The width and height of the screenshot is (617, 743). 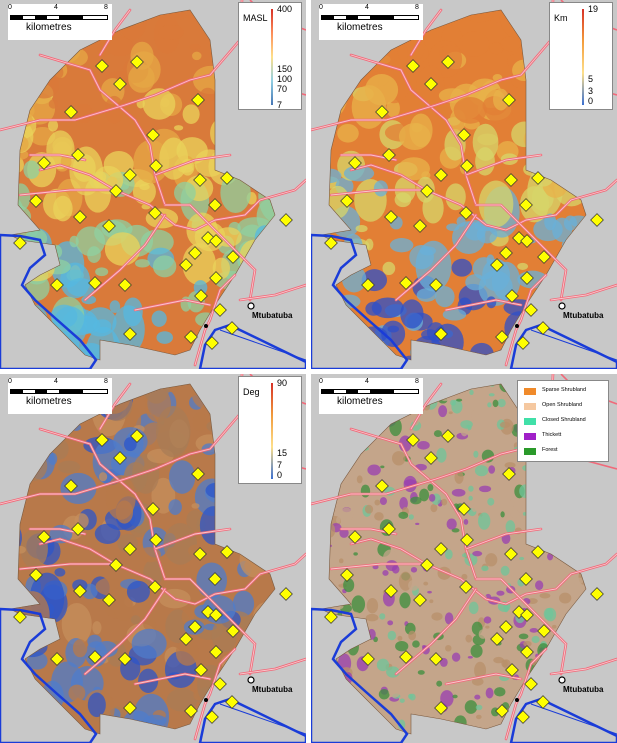 I want to click on legend-tick-label: 0, so click(x=280, y=475).